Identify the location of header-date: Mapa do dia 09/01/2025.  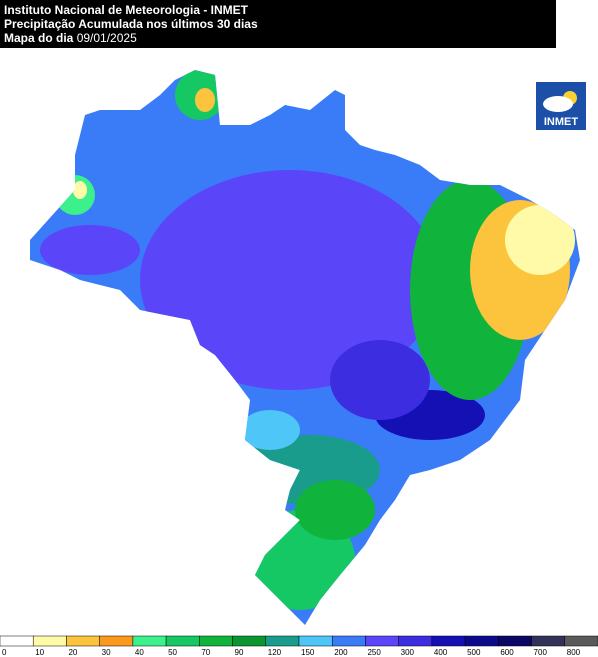
(70, 38).